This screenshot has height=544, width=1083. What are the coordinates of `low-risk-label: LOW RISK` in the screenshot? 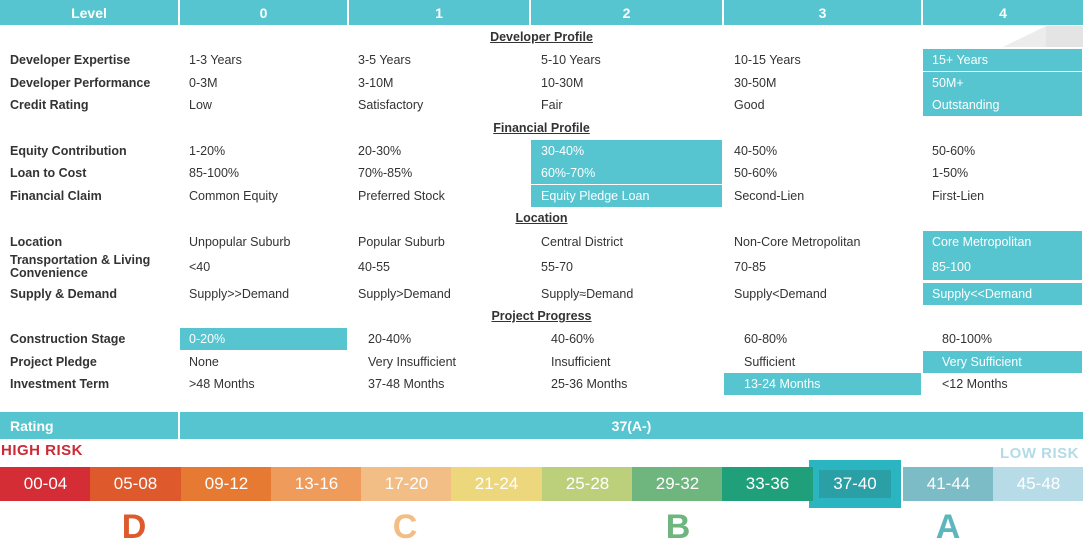 It's located at (1039, 453).